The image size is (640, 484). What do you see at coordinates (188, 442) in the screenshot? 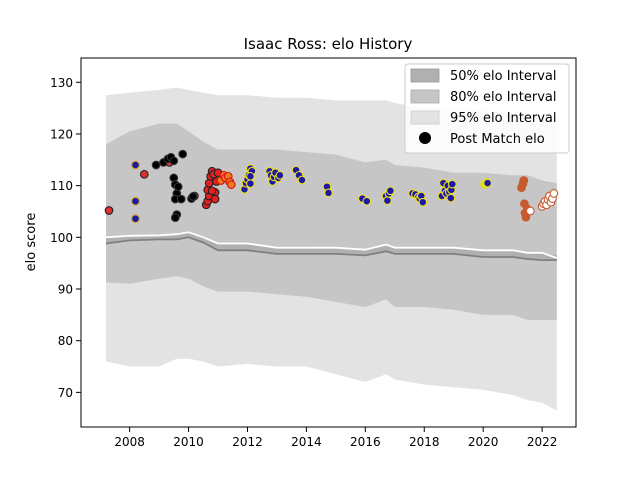
I see `x-tick-label: 2010` at bounding box center [188, 442].